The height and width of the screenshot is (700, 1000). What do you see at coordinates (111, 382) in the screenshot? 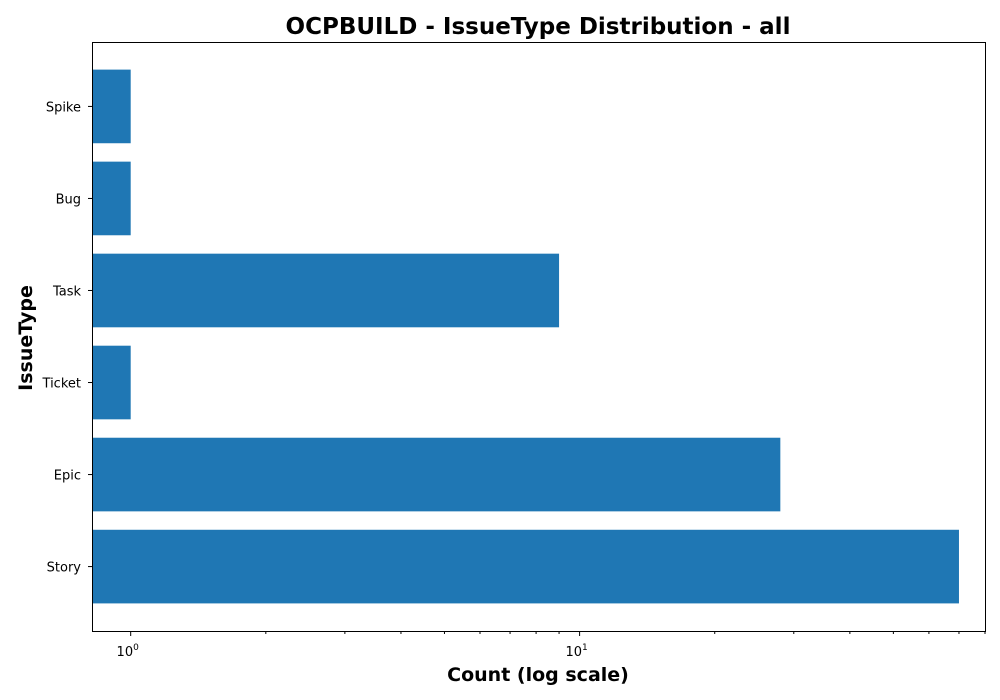
I see `bar-ticket` at bounding box center [111, 382].